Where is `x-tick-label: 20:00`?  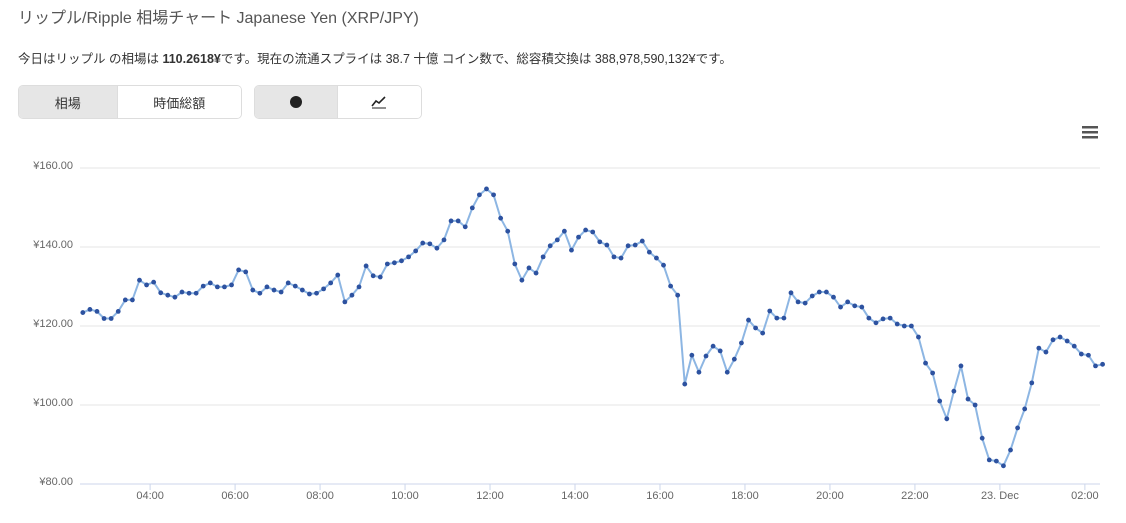 x-tick-label: 20:00 is located at coordinates (830, 496).